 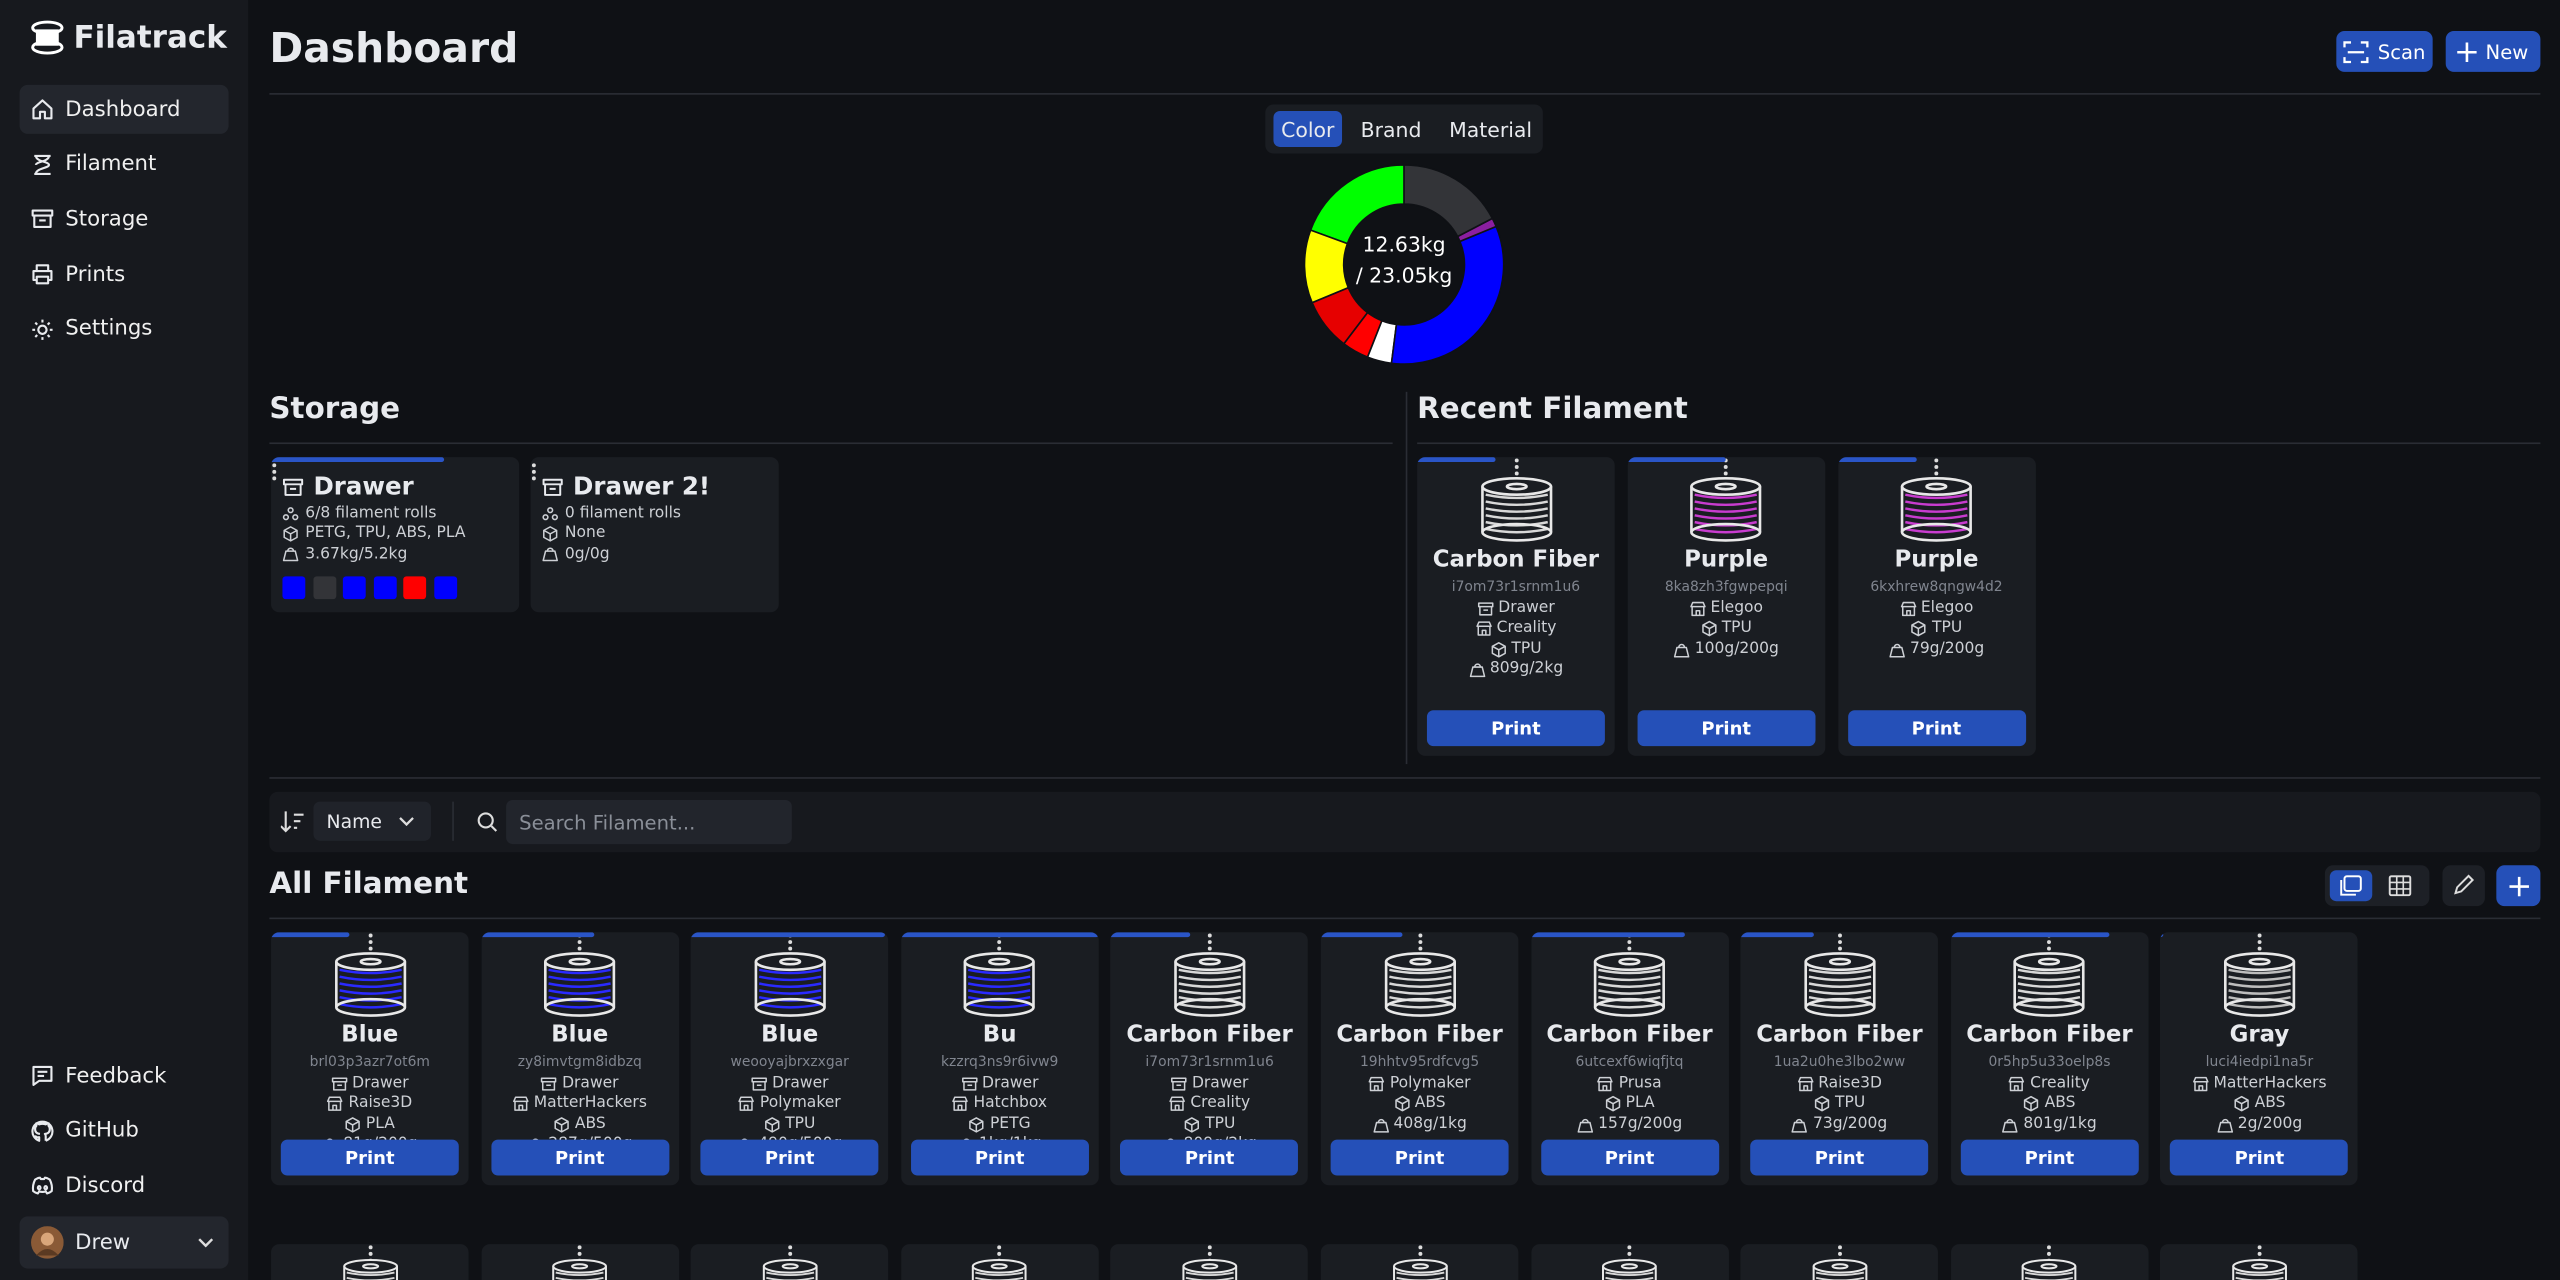 I want to click on icon-path, so click(x=1585, y=1125).